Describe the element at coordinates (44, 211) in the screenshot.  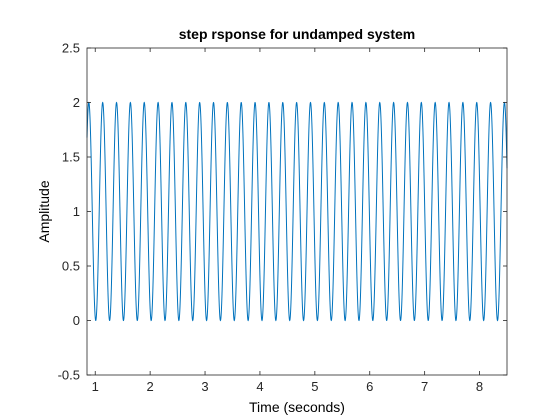
I see `y-axis-label: Amplitude` at that location.